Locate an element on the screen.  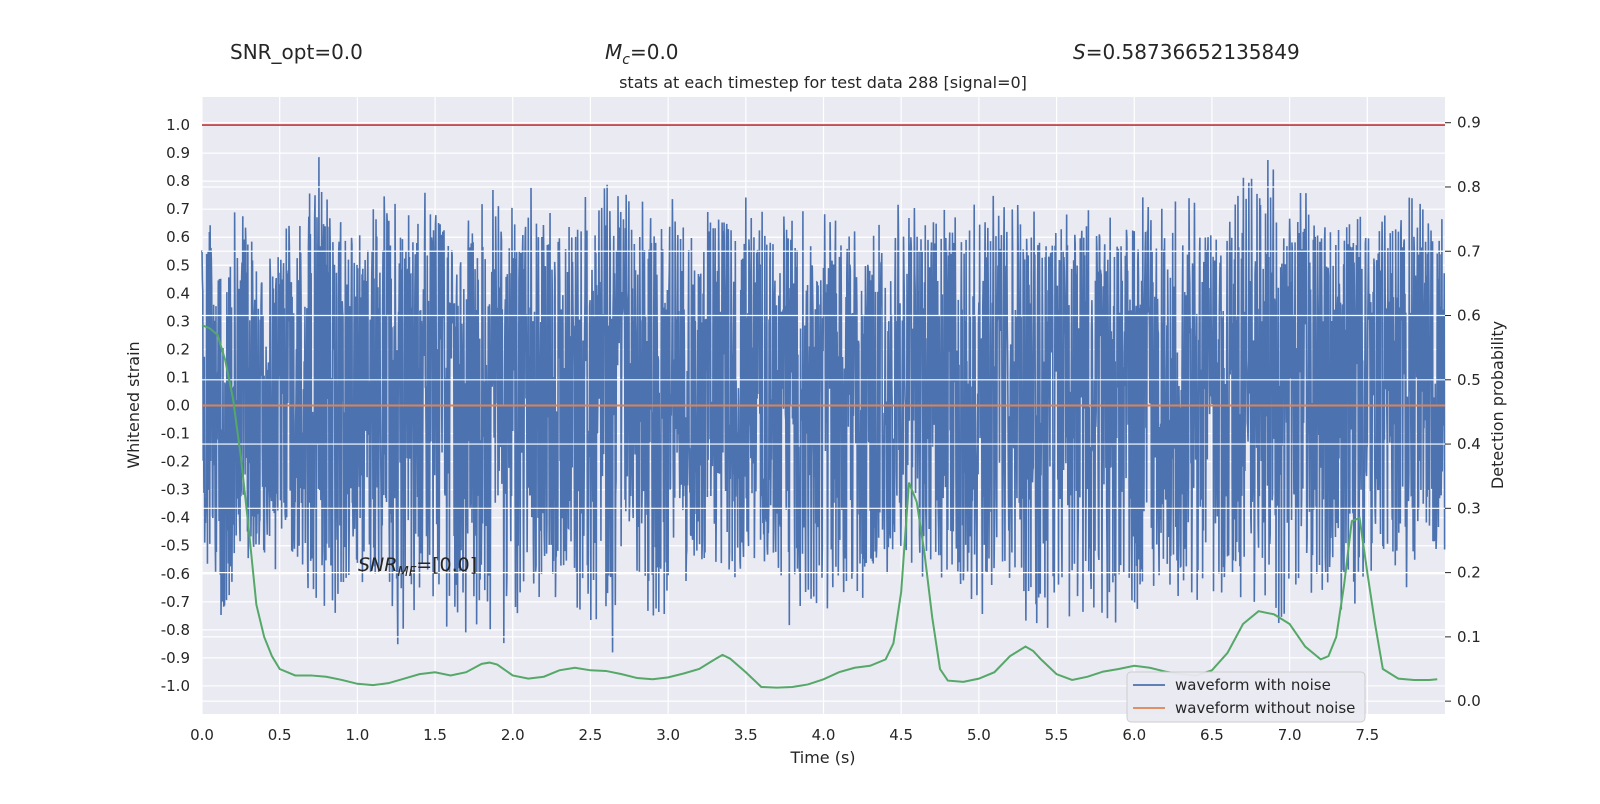
x-tick-label: 7.0 is located at coordinates (1290, 735).